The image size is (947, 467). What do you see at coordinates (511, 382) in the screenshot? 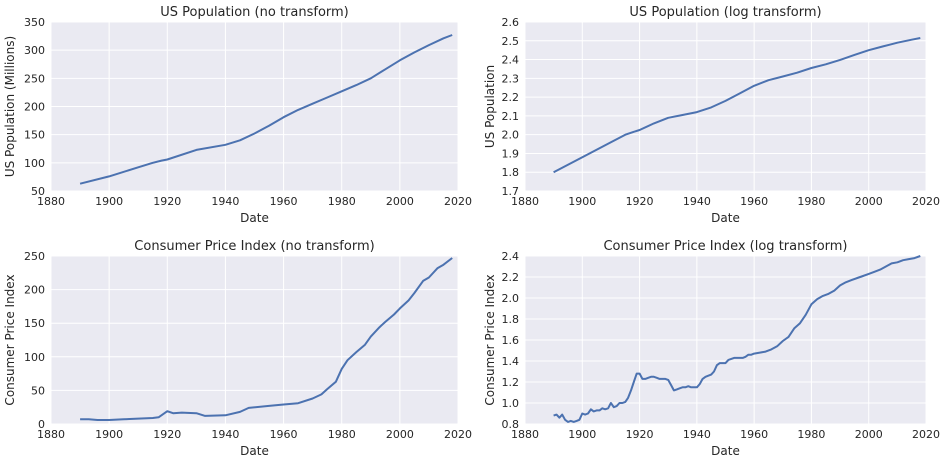
I see `y-tick-label: 1.2` at bounding box center [511, 382].